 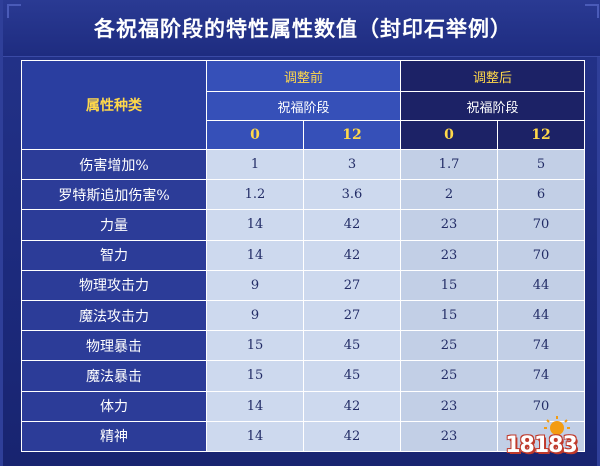 I want to click on table-row: 物理攻击力 9 27 15 44, so click(x=303, y=285).